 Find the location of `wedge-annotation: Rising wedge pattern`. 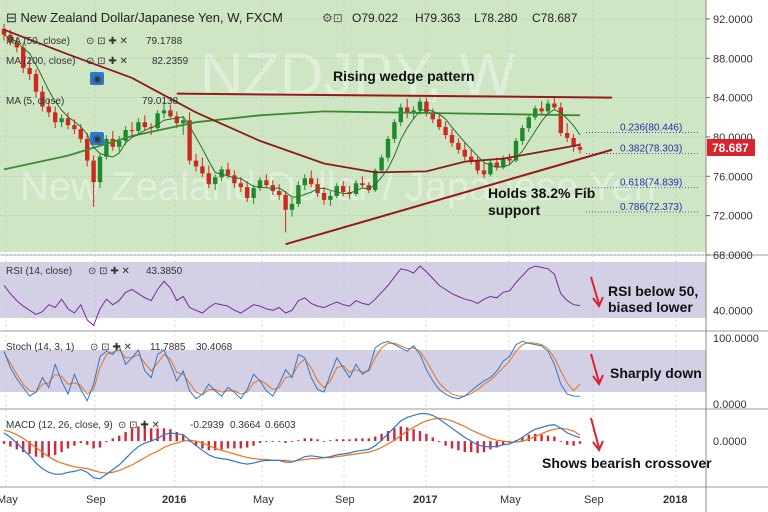

wedge-annotation: Rising wedge pattern is located at coordinates (404, 76).